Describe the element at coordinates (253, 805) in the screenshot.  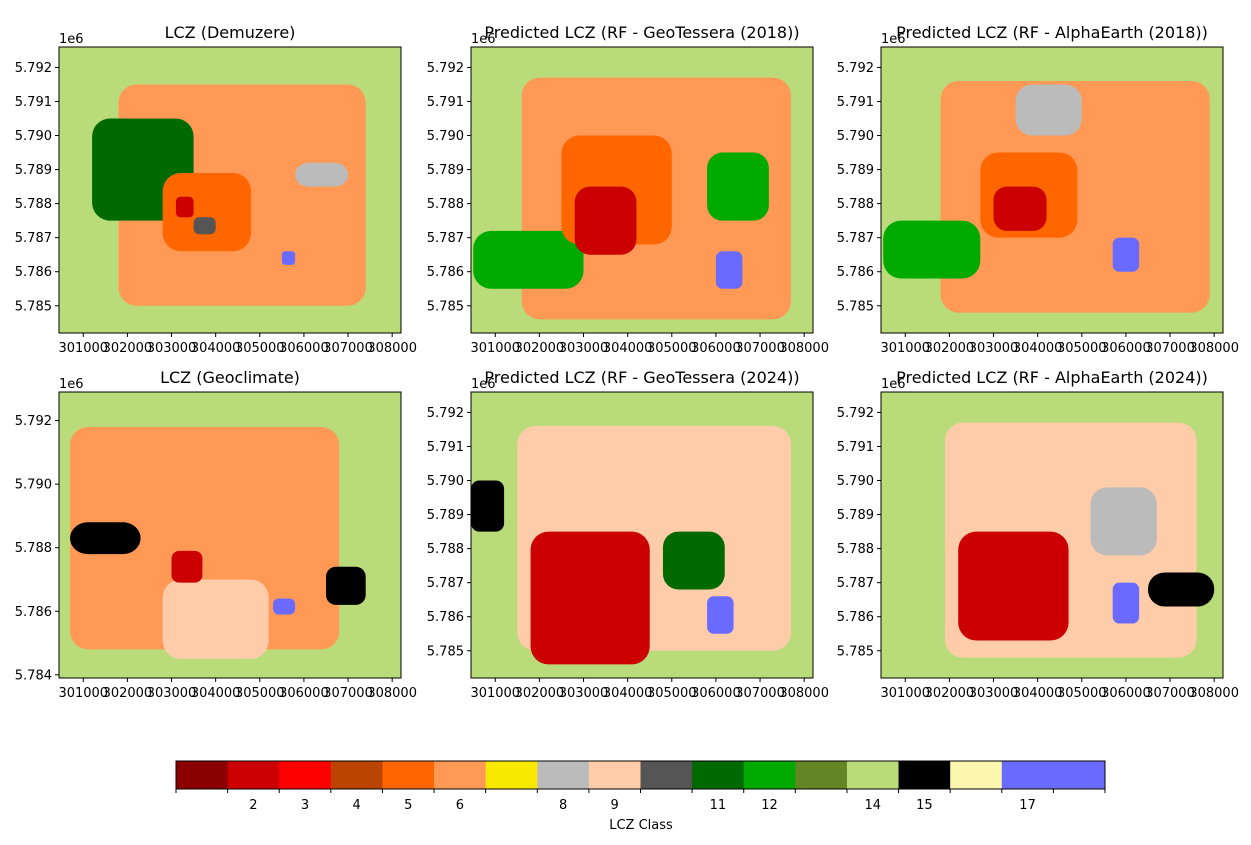
I see `colorbar-tick-label: 2` at that location.